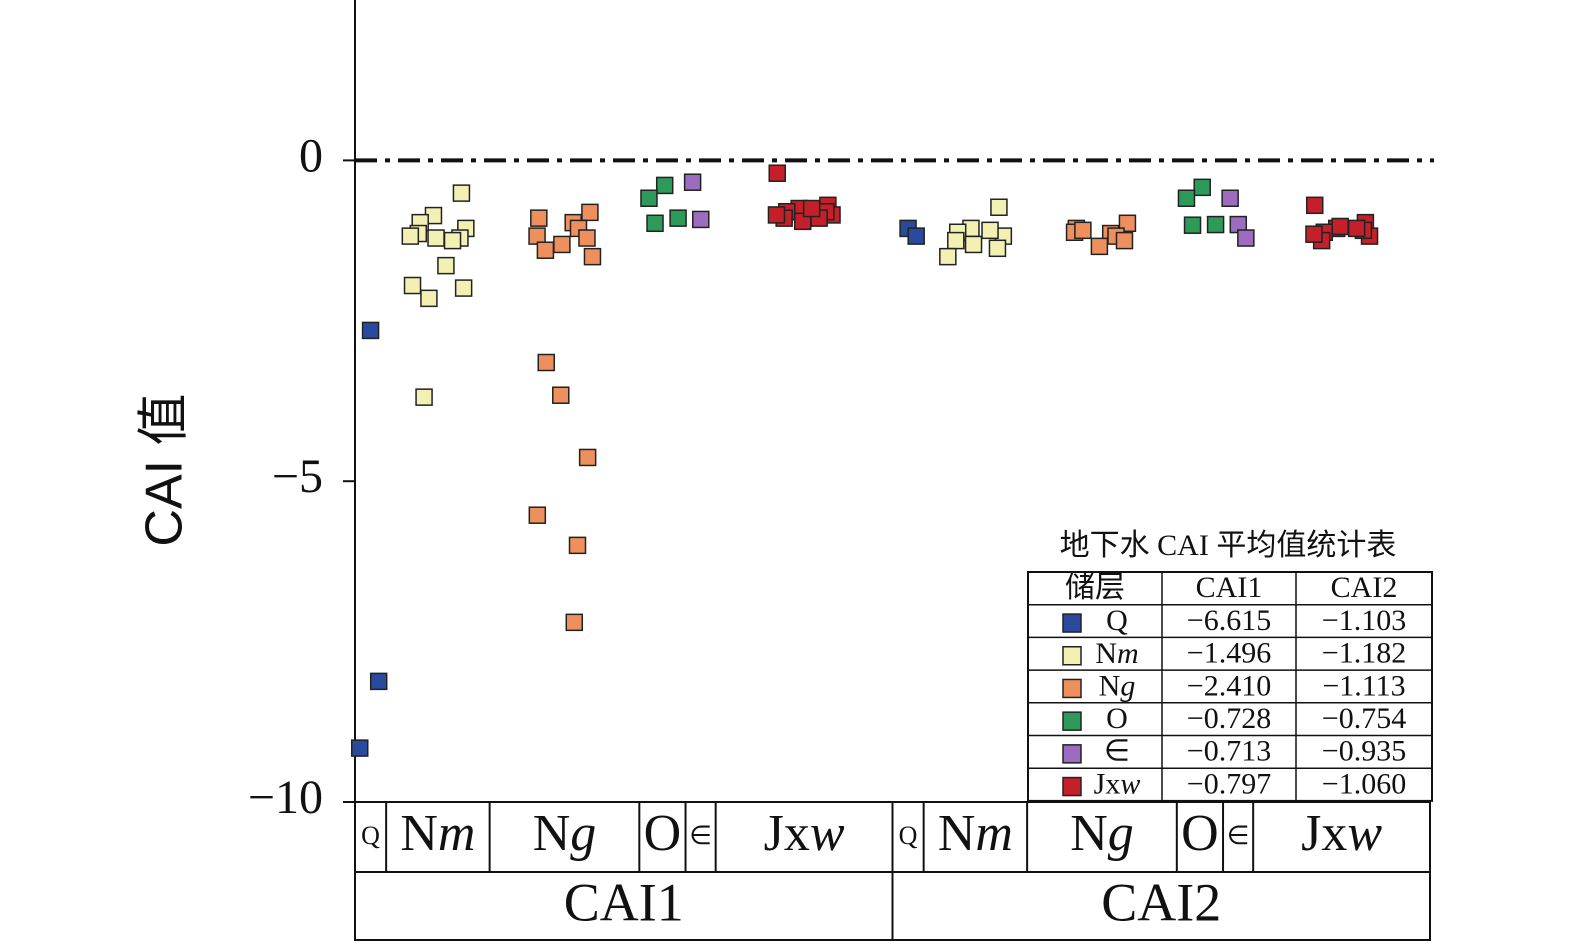  What do you see at coordinates (1117, 685) in the screenshot?
I see `legend-label: Ng` at bounding box center [1117, 685].